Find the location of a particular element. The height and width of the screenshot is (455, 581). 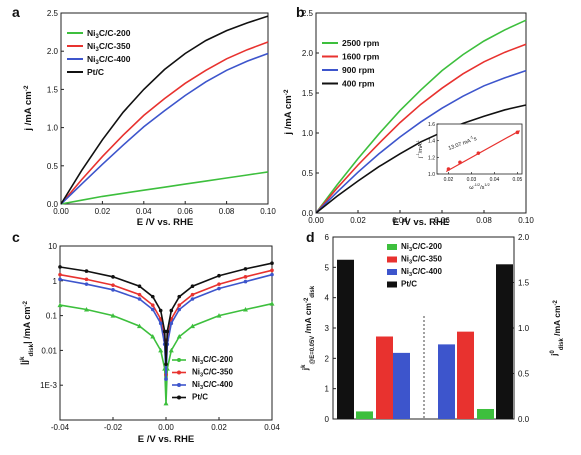

y-left-axis-label: jk@E=0.05V /mA cm-2disk is located at coordinates (308, 328).